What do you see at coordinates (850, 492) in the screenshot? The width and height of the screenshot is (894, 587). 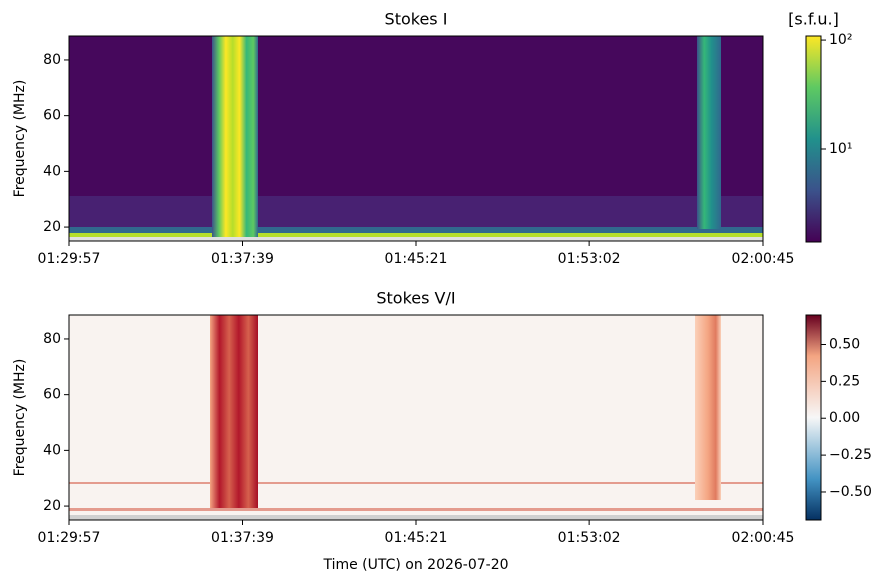 I see `colorbar-tick-label: −0.50` at bounding box center [850, 492].